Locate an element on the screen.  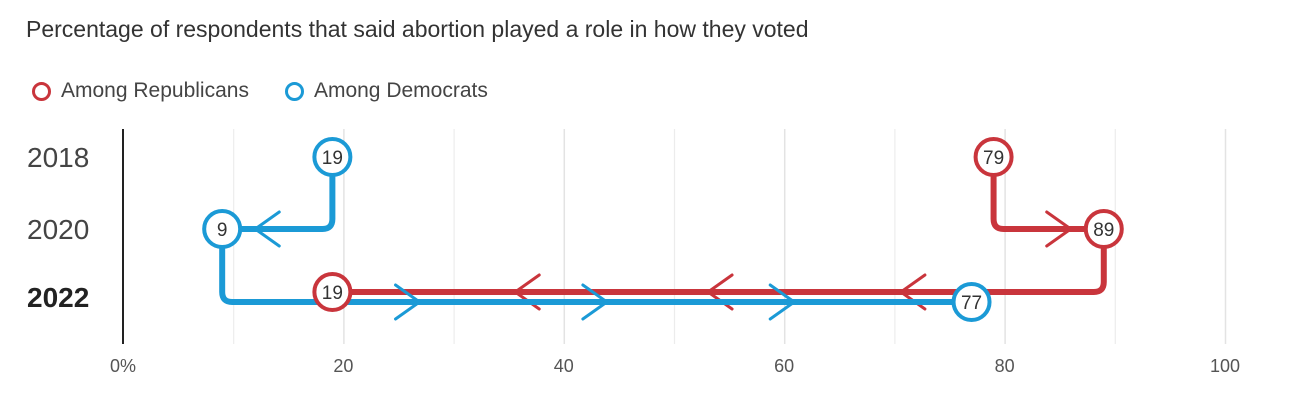
legend: Among Republicans Among Democrats is located at coordinates (278, 91).